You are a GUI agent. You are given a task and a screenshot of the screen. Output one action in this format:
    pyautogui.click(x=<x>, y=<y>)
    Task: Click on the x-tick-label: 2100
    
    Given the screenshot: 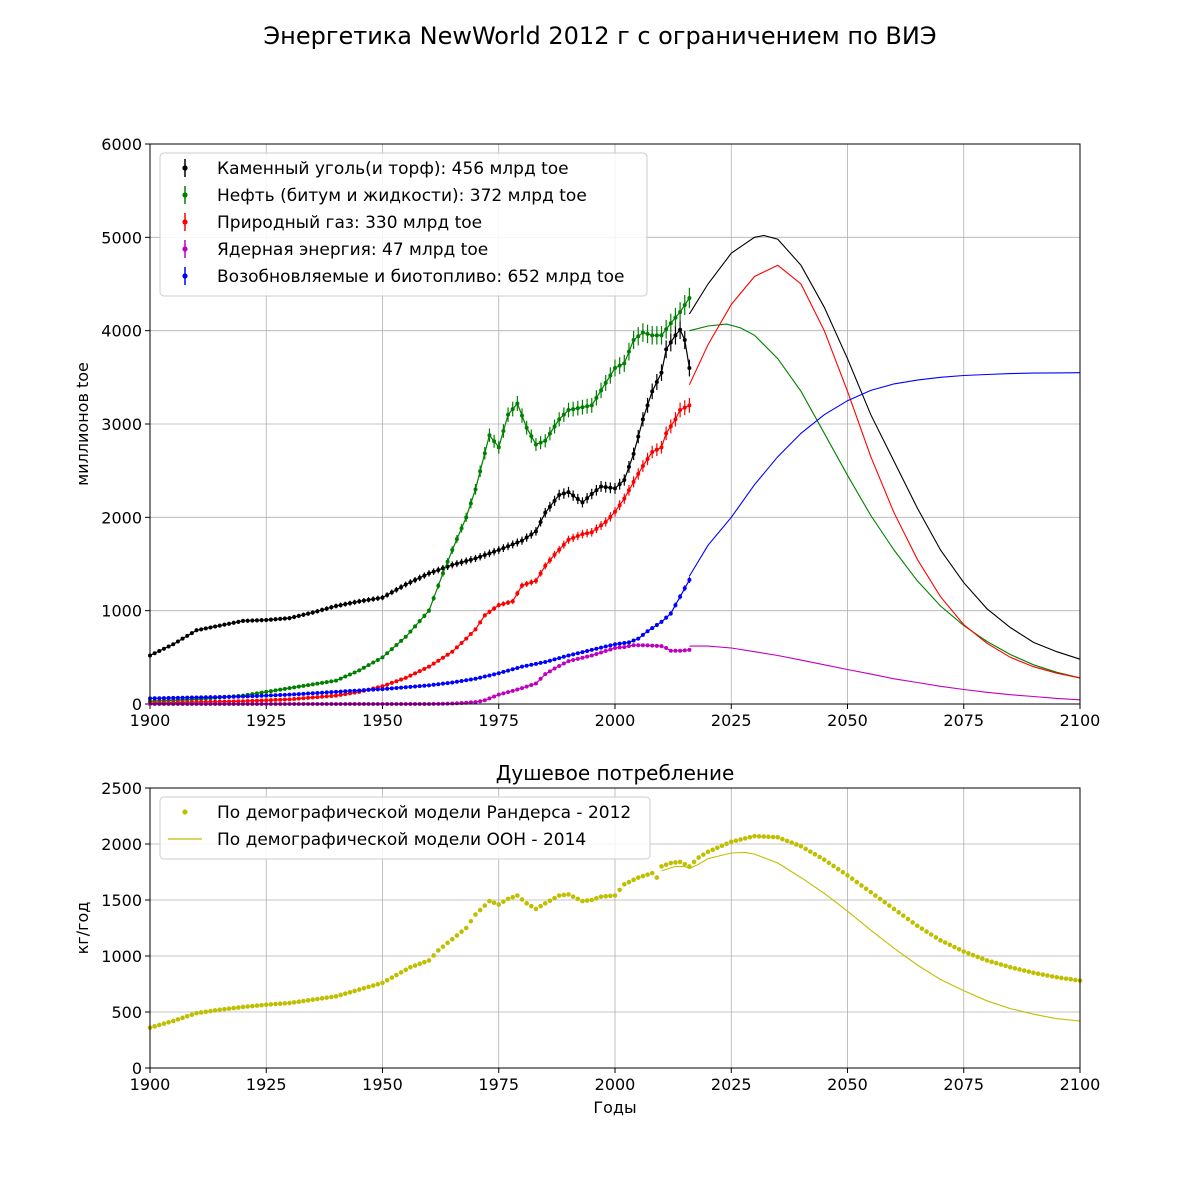 What is the action you would take?
    pyautogui.click(x=1080, y=1084)
    